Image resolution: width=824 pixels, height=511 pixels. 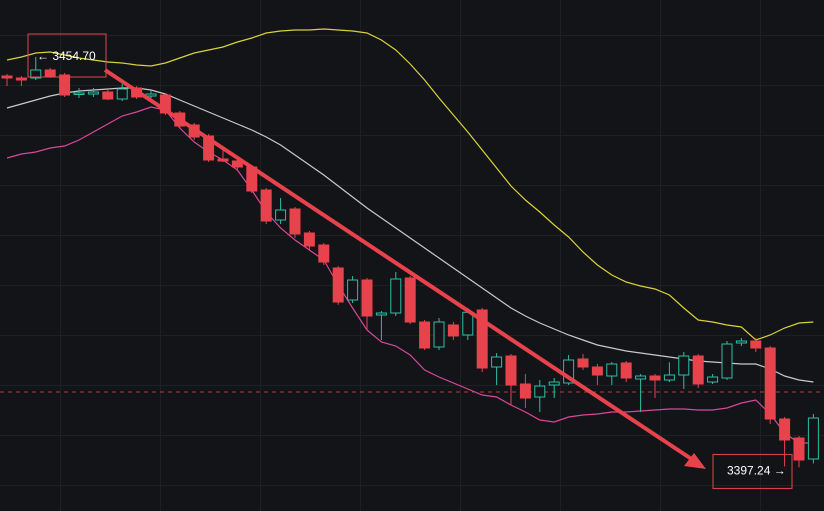 I want to click on annotation-label: 3397.24 →, so click(x=756, y=471).